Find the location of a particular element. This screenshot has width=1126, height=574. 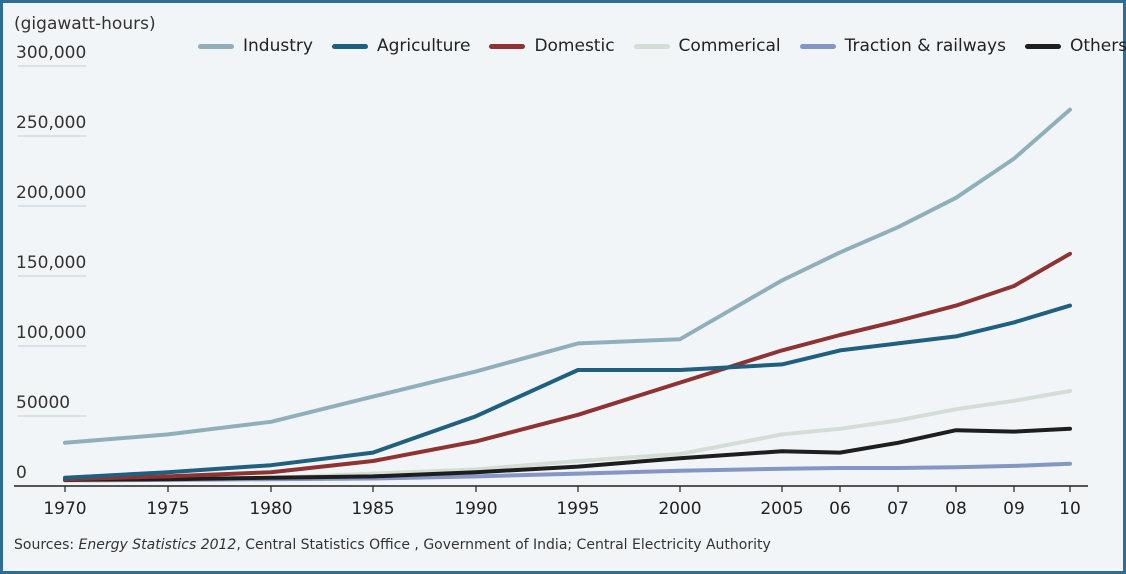

x-tick-label: 2005 is located at coordinates (781, 509).